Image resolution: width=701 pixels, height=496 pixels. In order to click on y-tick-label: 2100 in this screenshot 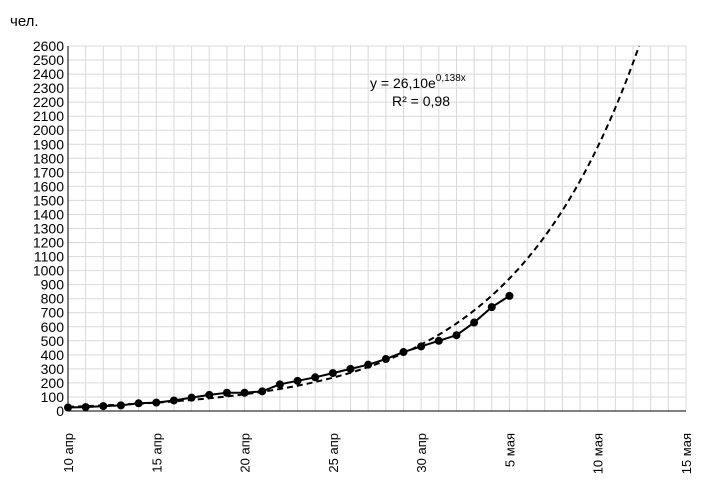, I will do `click(48, 116)`.